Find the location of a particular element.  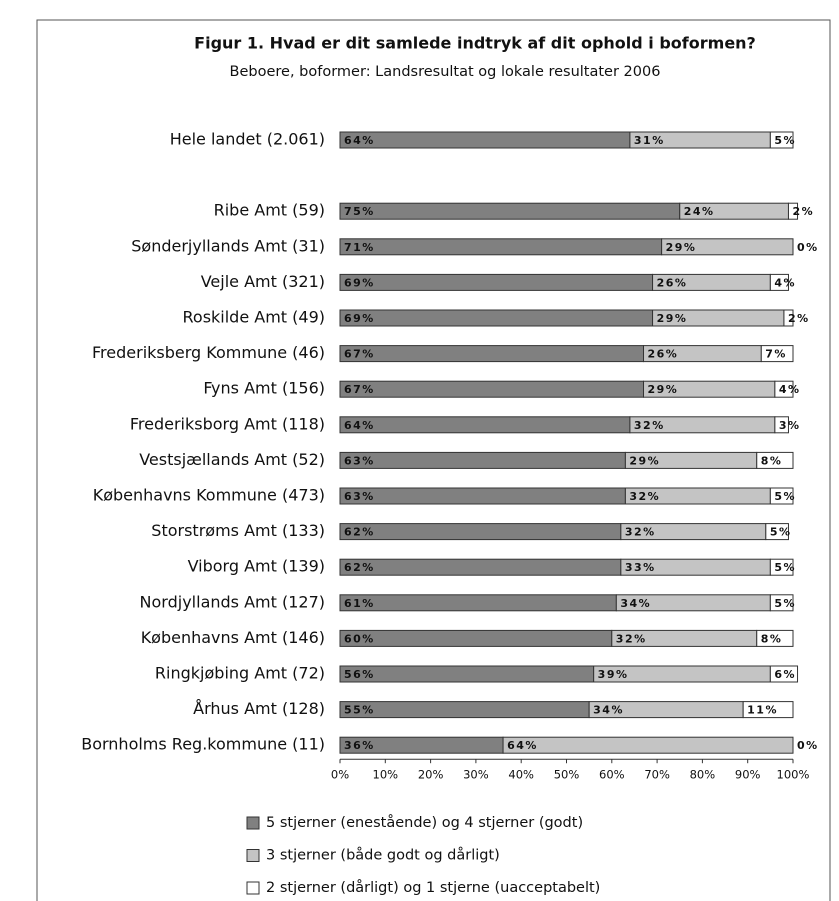

category-label: Roskilde Amt (49) is located at coordinates (254, 317).